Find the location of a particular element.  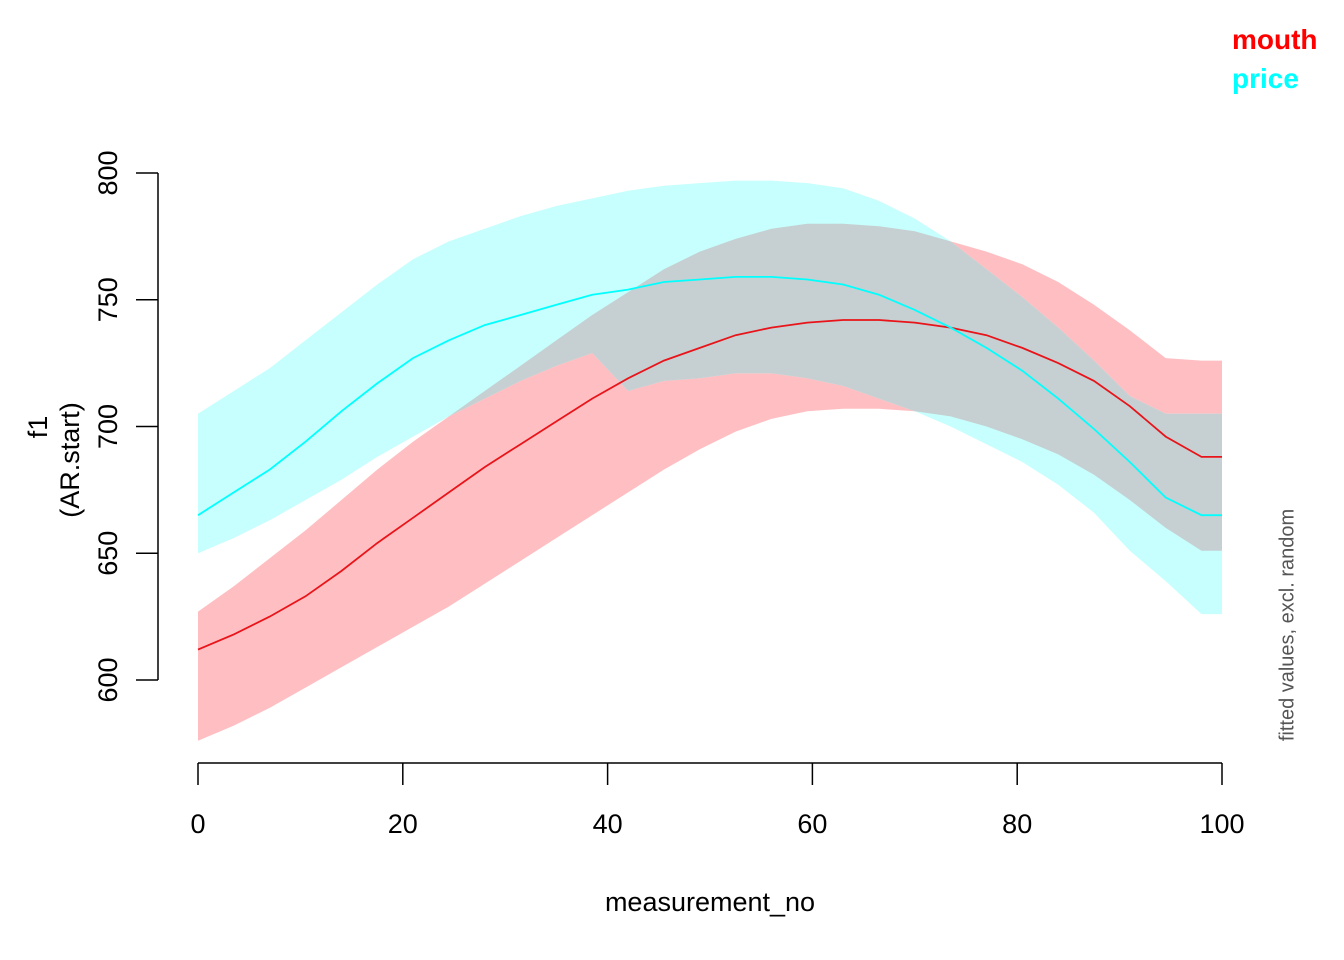

legend-price: price is located at coordinates (1265, 78).